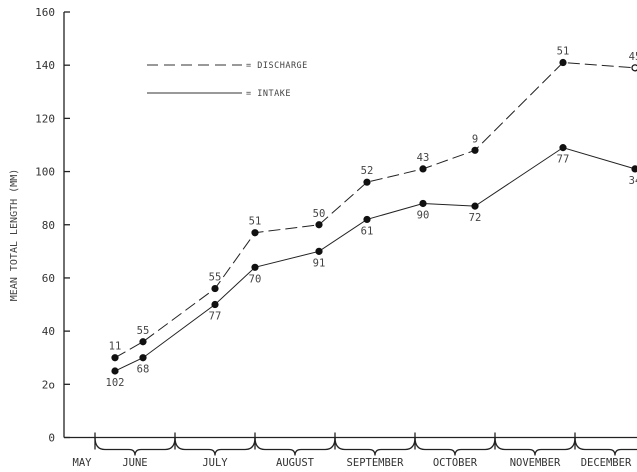 The height and width of the screenshot is (472, 637). What do you see at coordinates (48, 331) in the screenshot?
I see `y-tick-label: 40` at bounding box center [48, 331].